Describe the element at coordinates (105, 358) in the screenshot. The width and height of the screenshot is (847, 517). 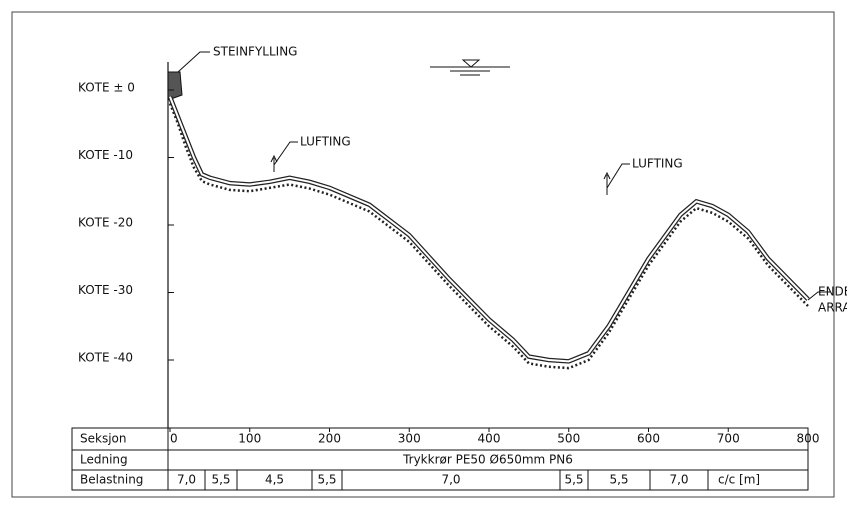
I see `y-tick-label: KOTE -40` at that location.